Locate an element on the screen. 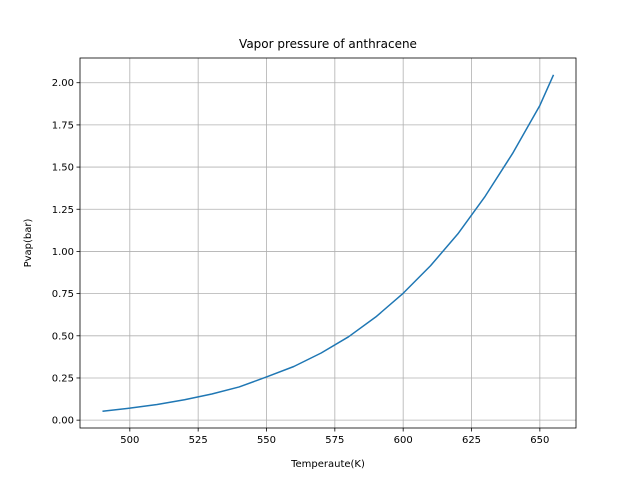  y-tick-label: 0.25 is located at coordinates (63, 378).